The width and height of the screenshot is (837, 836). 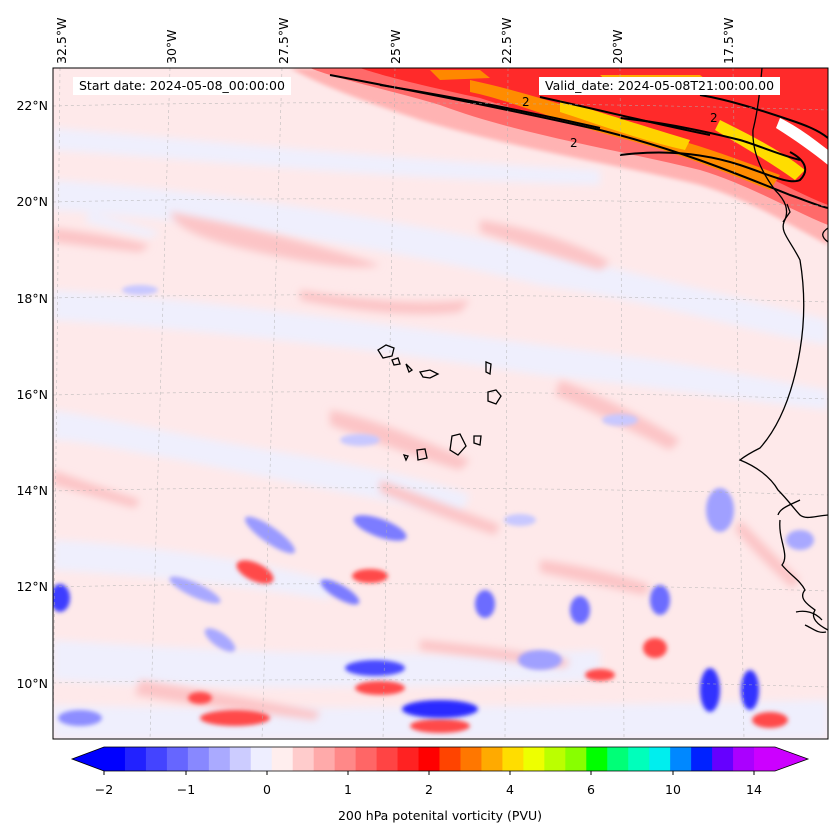 What do you see at coordinates (32, 201) in the screenshot?
I see `lat-label-20n: 20°N` at bounding box center [32, 201].